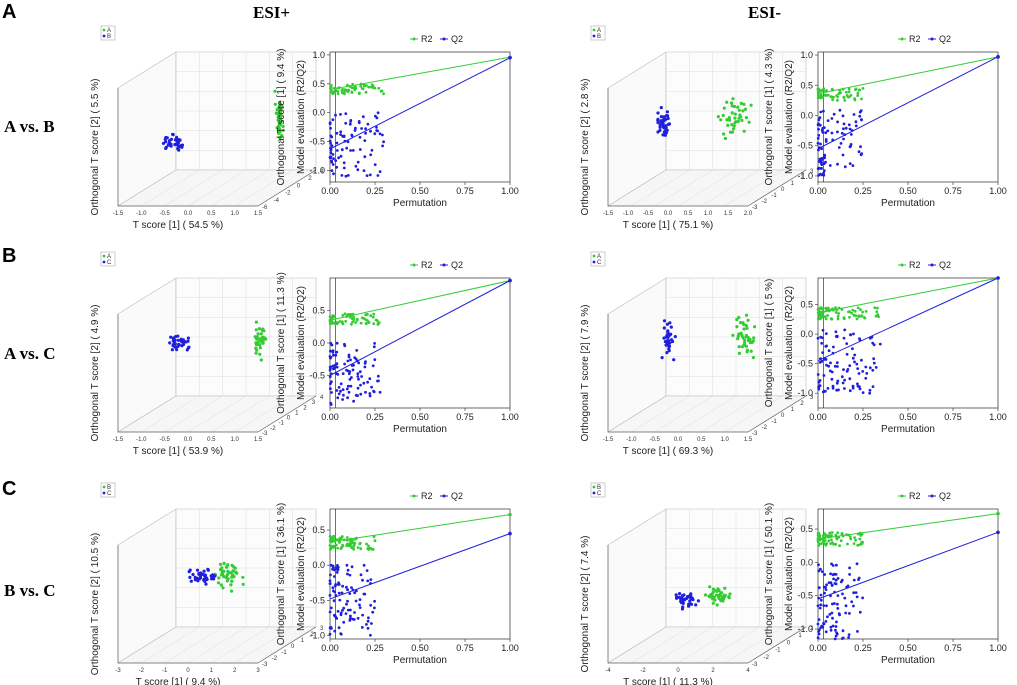 The image size is (1017, 685). Describe the element at coordinates (165, 671) in the screenshot. I see `chart-2-0-x-tick-2: -1` at that location.